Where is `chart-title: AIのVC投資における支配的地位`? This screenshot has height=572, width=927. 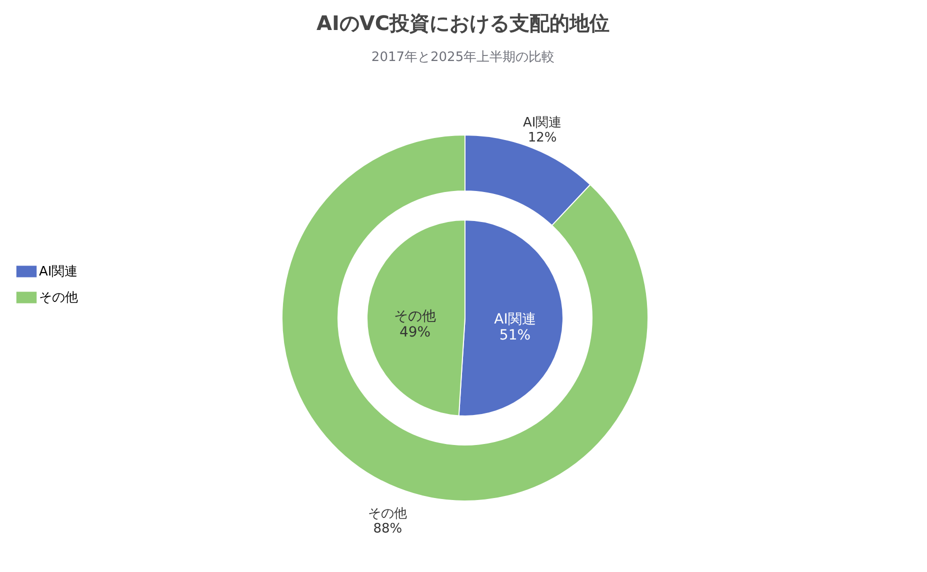 chart-title: AIのVC投資における支配的地位 is located at coordinates (463, 23).